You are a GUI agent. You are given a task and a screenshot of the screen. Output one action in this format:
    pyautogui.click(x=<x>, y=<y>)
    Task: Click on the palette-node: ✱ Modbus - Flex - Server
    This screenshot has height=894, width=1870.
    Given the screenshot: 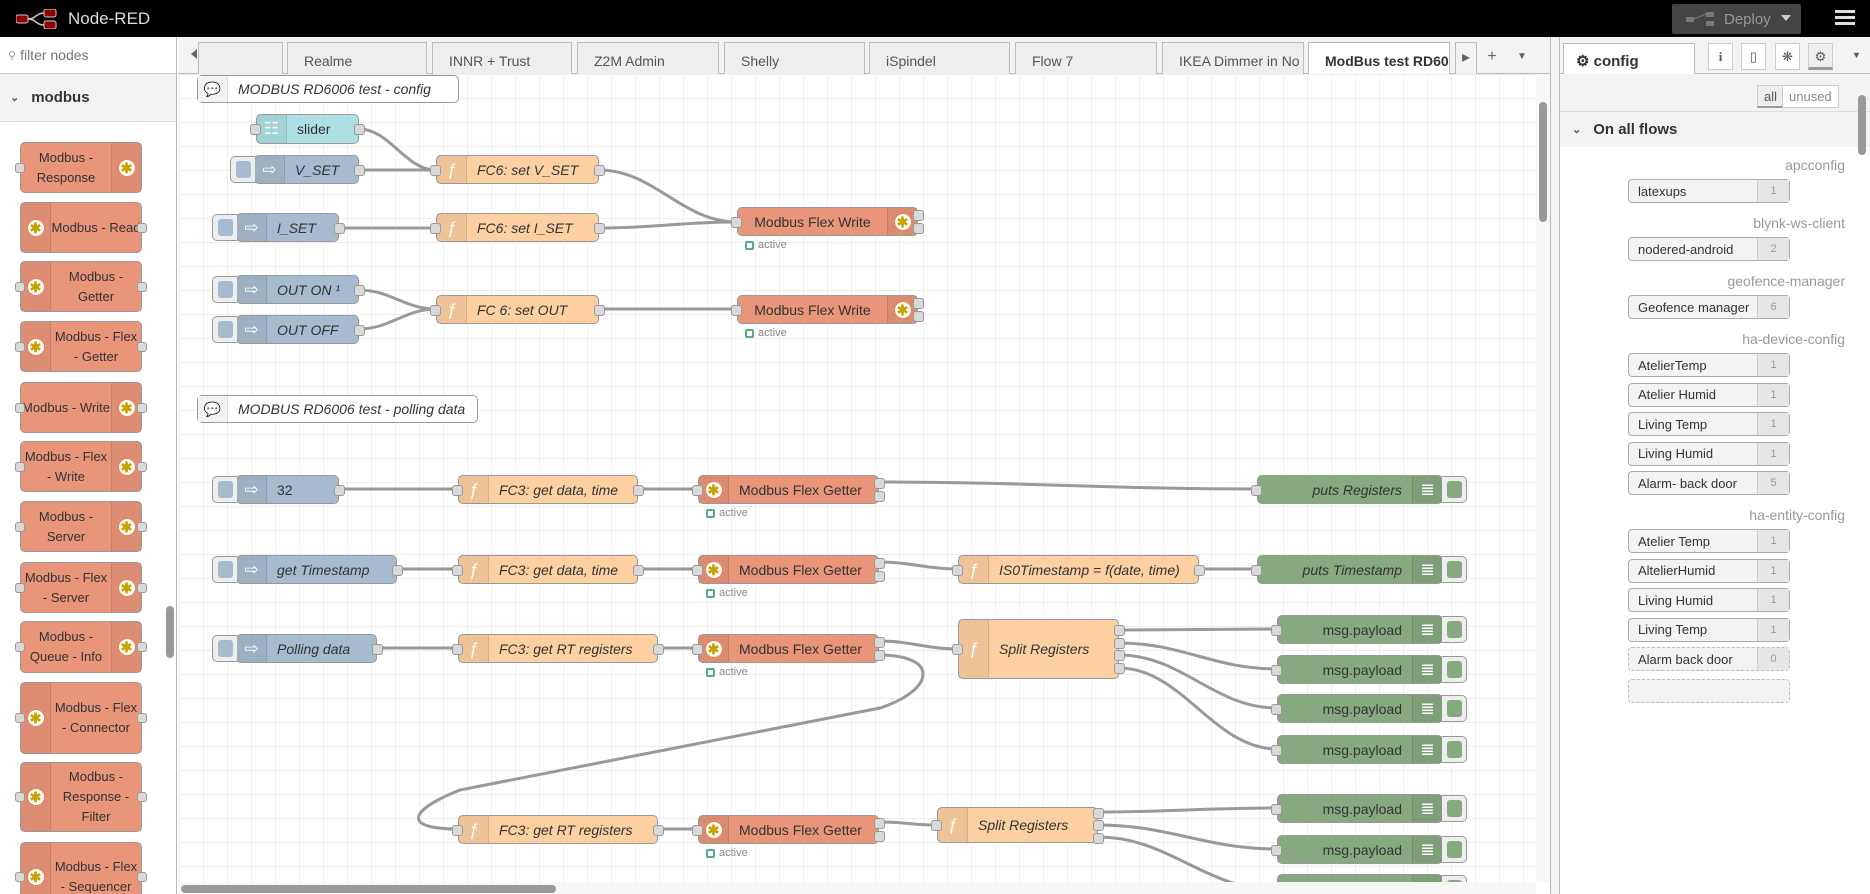 What is the action you would take?
    pyautogui.click(x=81, y=587)
    